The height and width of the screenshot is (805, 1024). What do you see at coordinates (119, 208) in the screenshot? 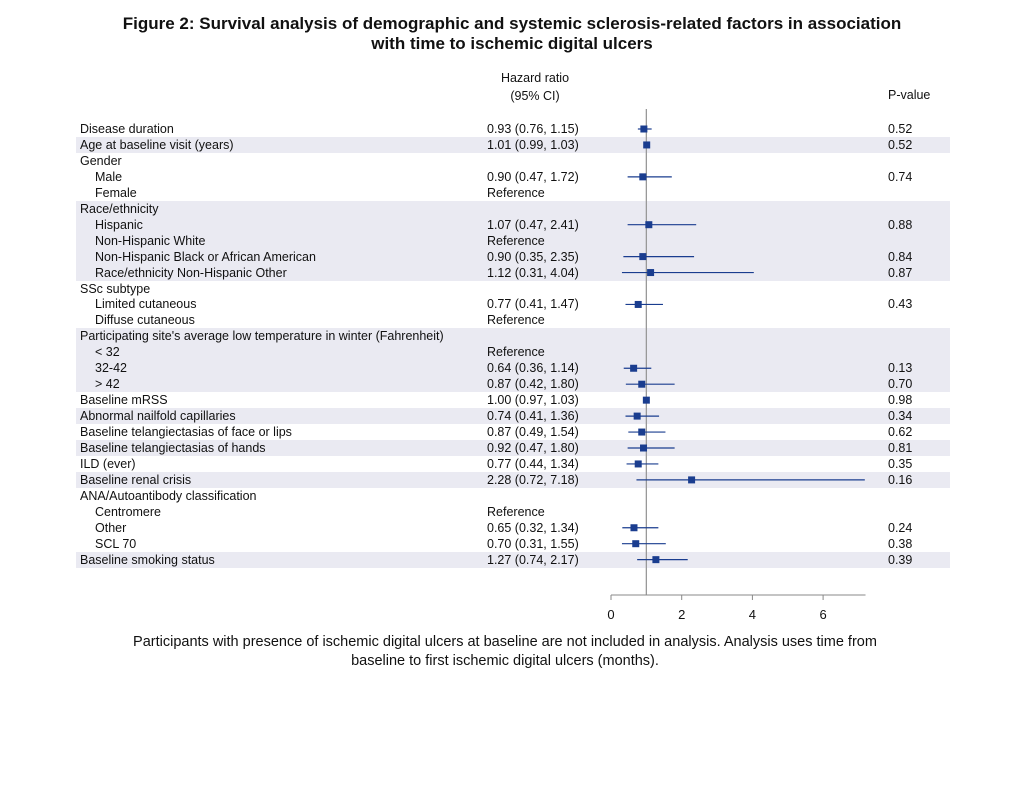
I see `row-label: Race/ethnicity` at bounding box center [119, 208].